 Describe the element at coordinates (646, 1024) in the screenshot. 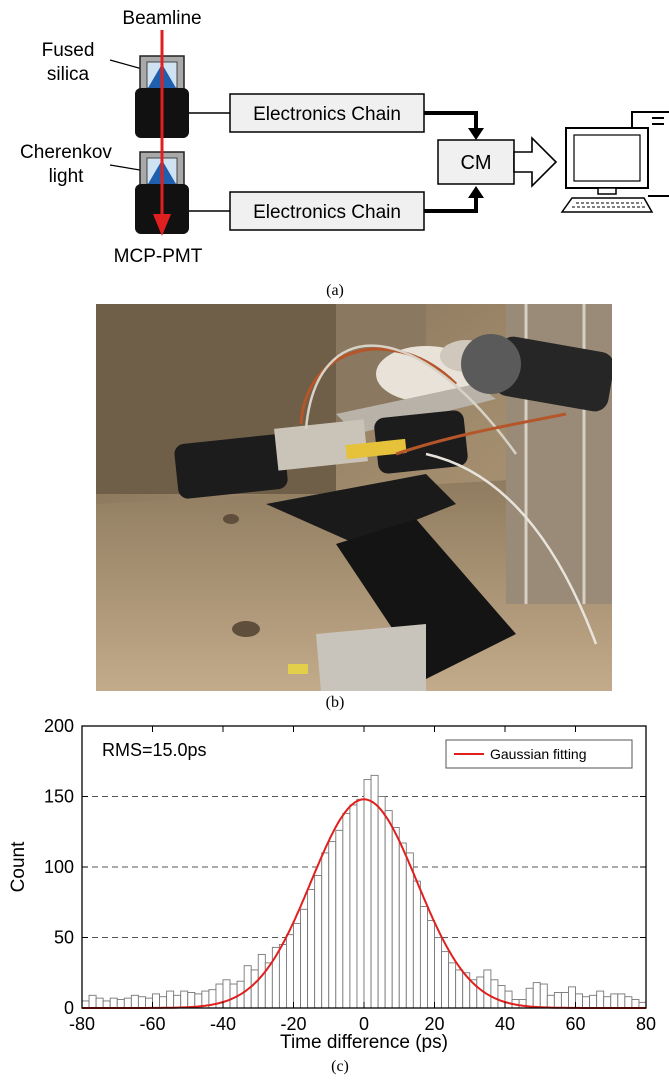

I see `x-tick-label: 80` at that location.